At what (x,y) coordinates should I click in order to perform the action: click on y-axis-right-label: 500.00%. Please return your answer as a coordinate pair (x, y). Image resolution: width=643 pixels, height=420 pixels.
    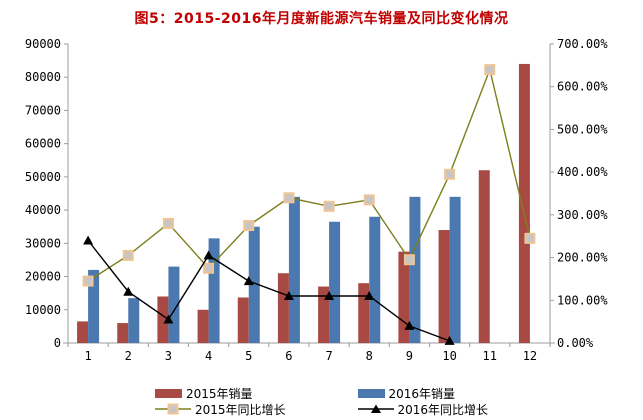
    Looking at the image, I should click on (582, 129).